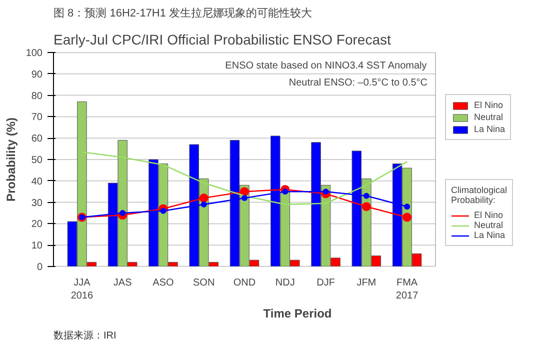  Describe the element at coordinates (163, 283) in the screenshot. I see `x-tick-label: ASO` at that location.